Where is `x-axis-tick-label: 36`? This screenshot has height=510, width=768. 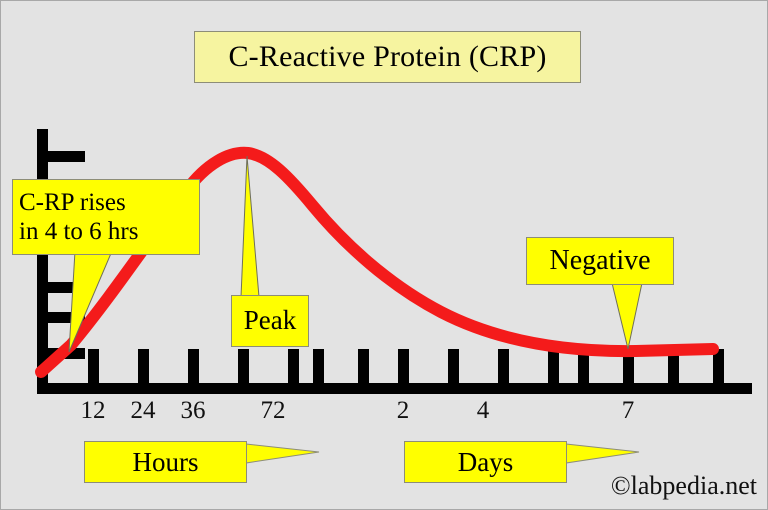 x-axis-tick-label: 36 is located at coordinates (193, 410).